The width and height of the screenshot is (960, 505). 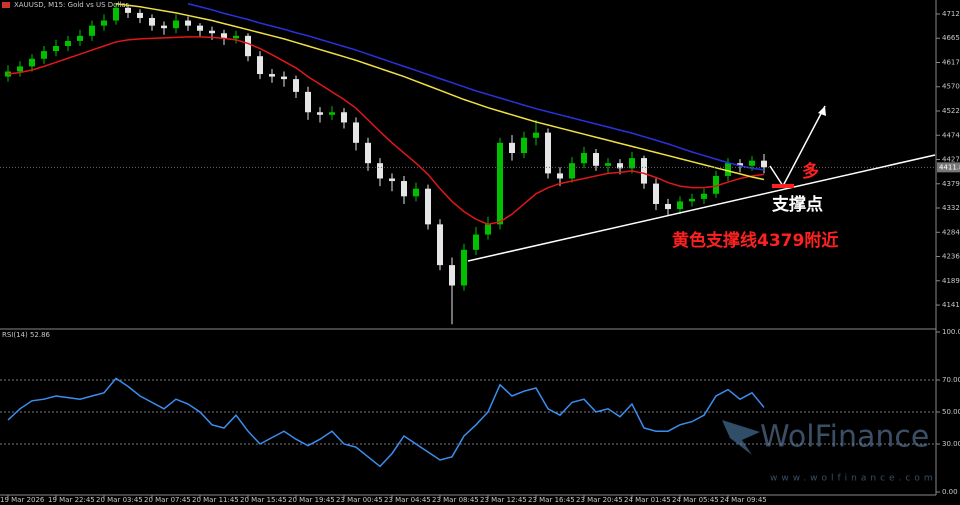 I want to click on watermark-logo, so click(x=741, y=437).